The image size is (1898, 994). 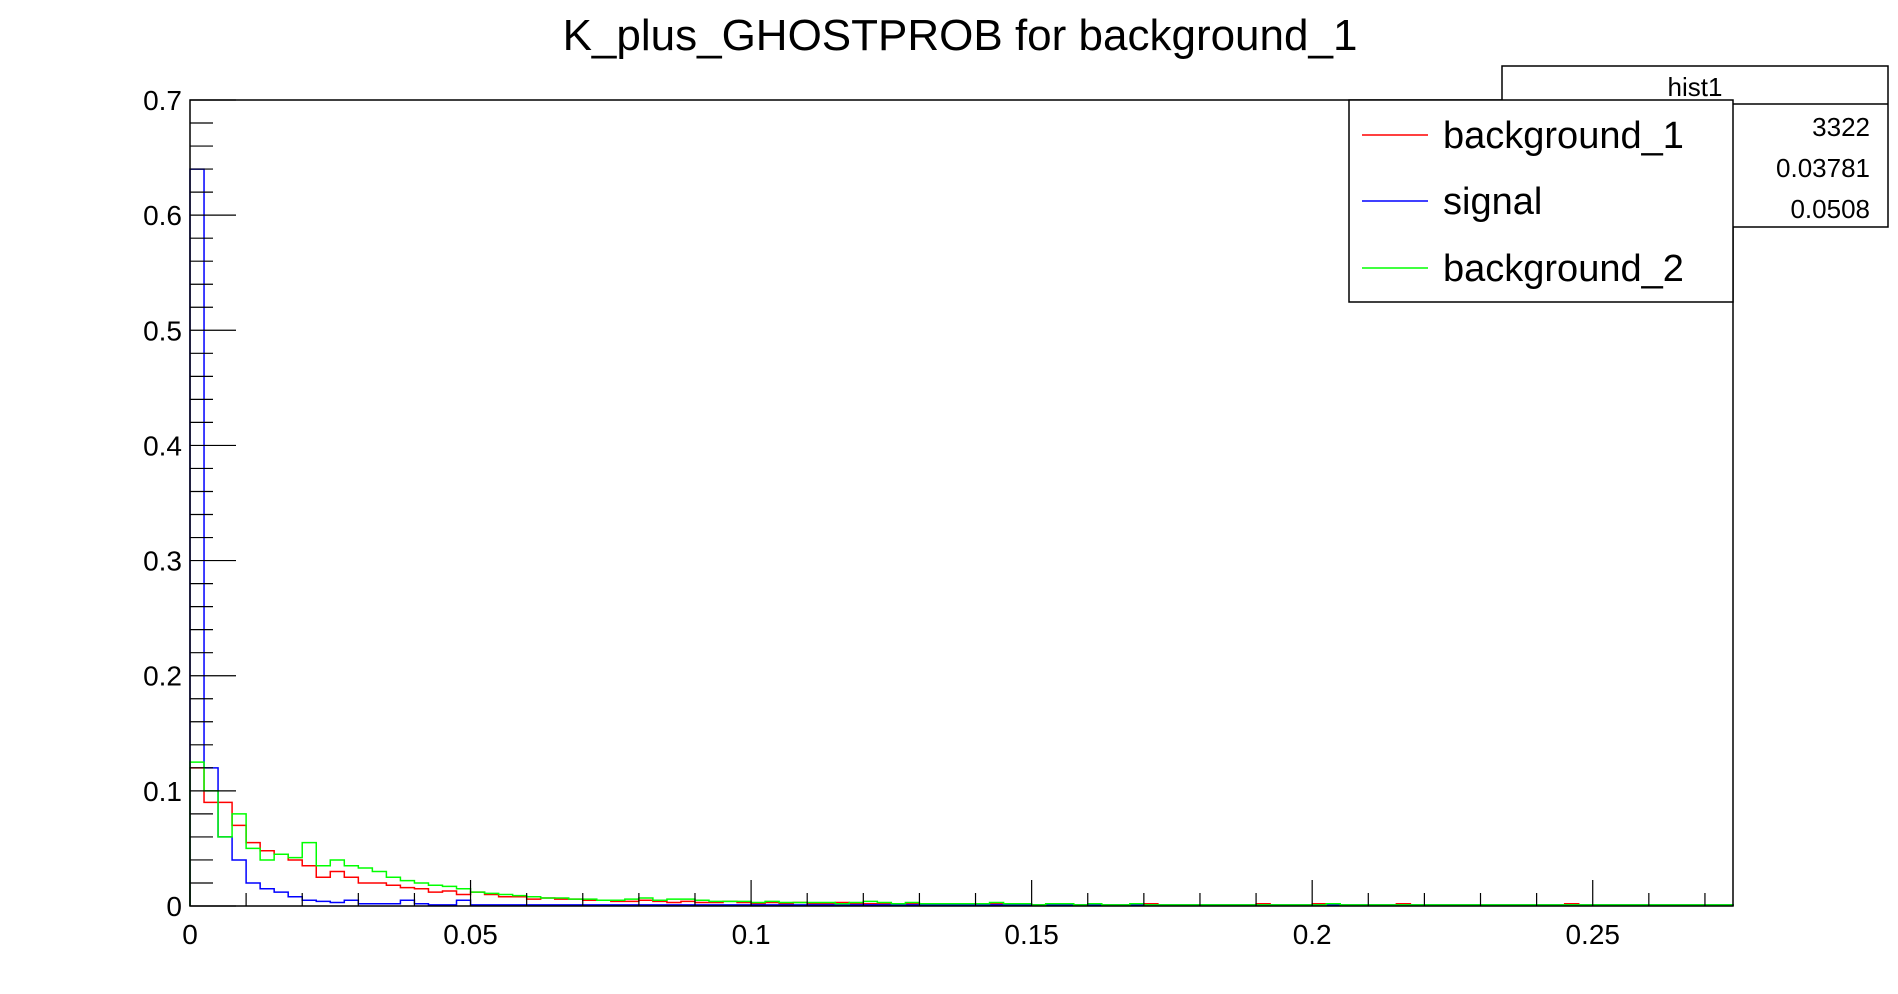 I want to click on y-tick-label: 0.7, so click(x=162, y=100).